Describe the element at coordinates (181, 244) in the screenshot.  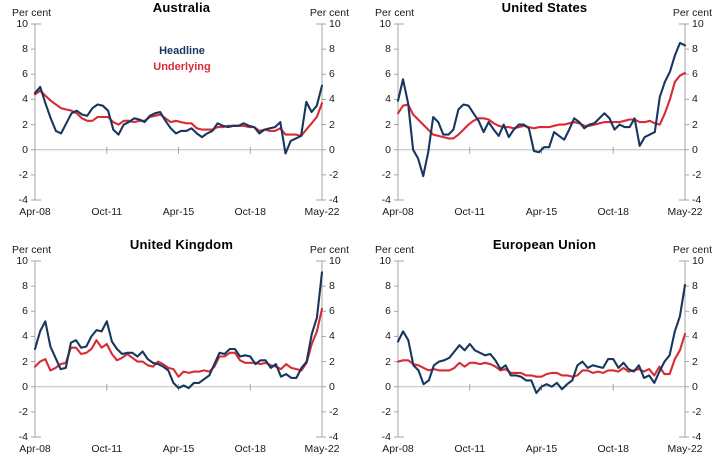
I see `chart-title-united-kingdom: United Kingdom` at that location.